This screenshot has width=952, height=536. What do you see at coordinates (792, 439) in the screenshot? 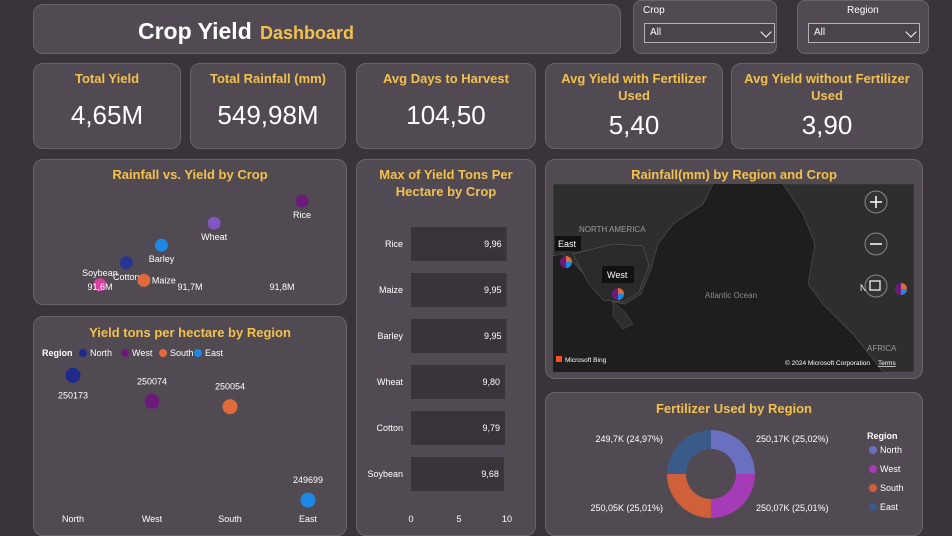
I see `donut-value-label: 250,17K (25,02%)` at bounding box center [792, 439].